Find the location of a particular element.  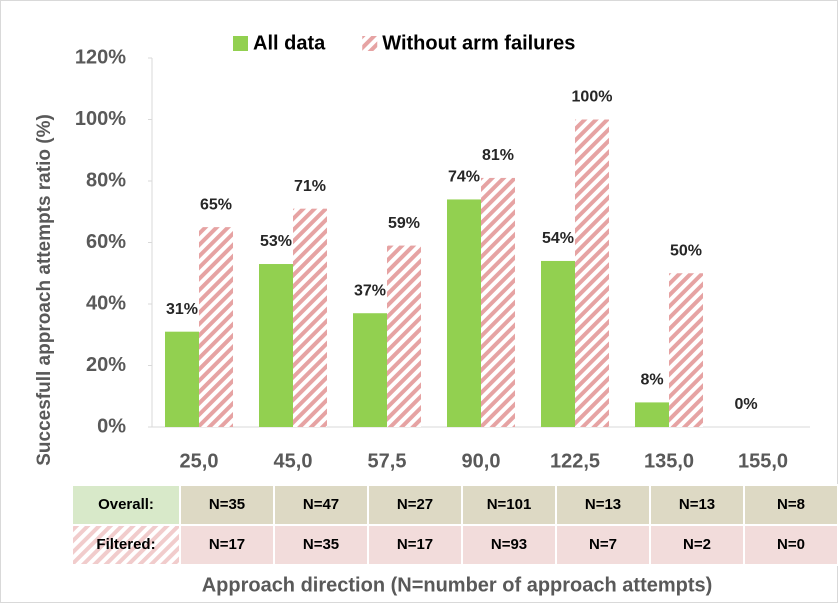

value-label: 65% is located at coordinates (216, 204).